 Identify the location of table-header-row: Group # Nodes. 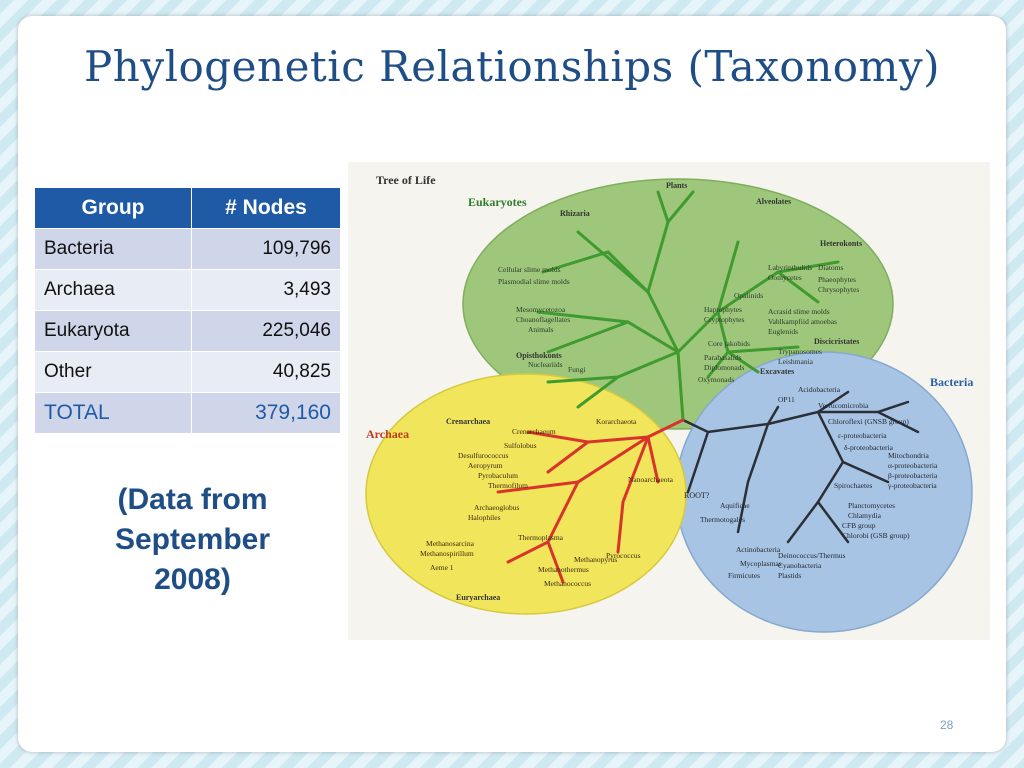
(187, 208).